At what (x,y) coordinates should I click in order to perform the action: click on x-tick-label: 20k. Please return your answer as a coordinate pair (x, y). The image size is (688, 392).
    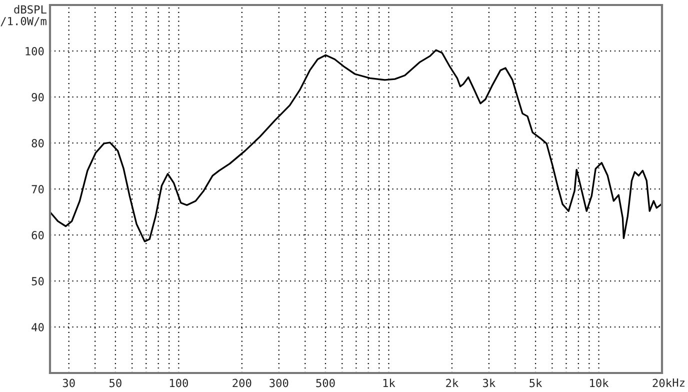
    Looking at the image, I should click on (662, 383).